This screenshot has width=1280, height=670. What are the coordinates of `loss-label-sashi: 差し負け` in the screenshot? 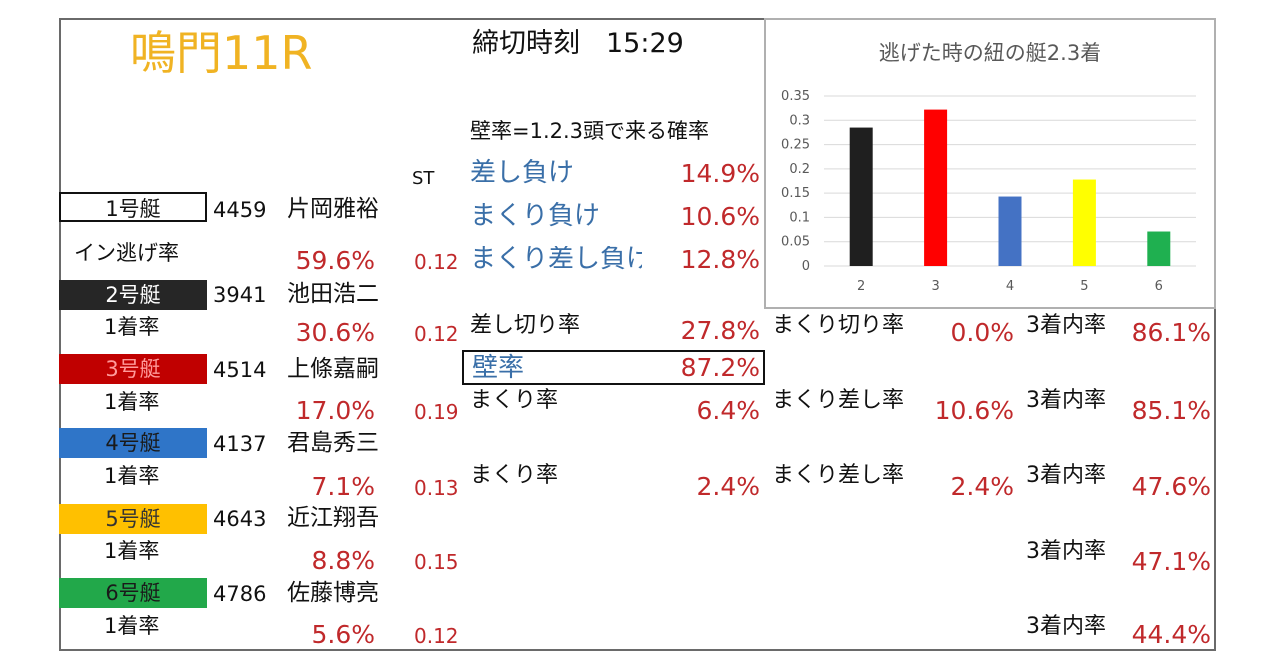 It's located at (522, 173).